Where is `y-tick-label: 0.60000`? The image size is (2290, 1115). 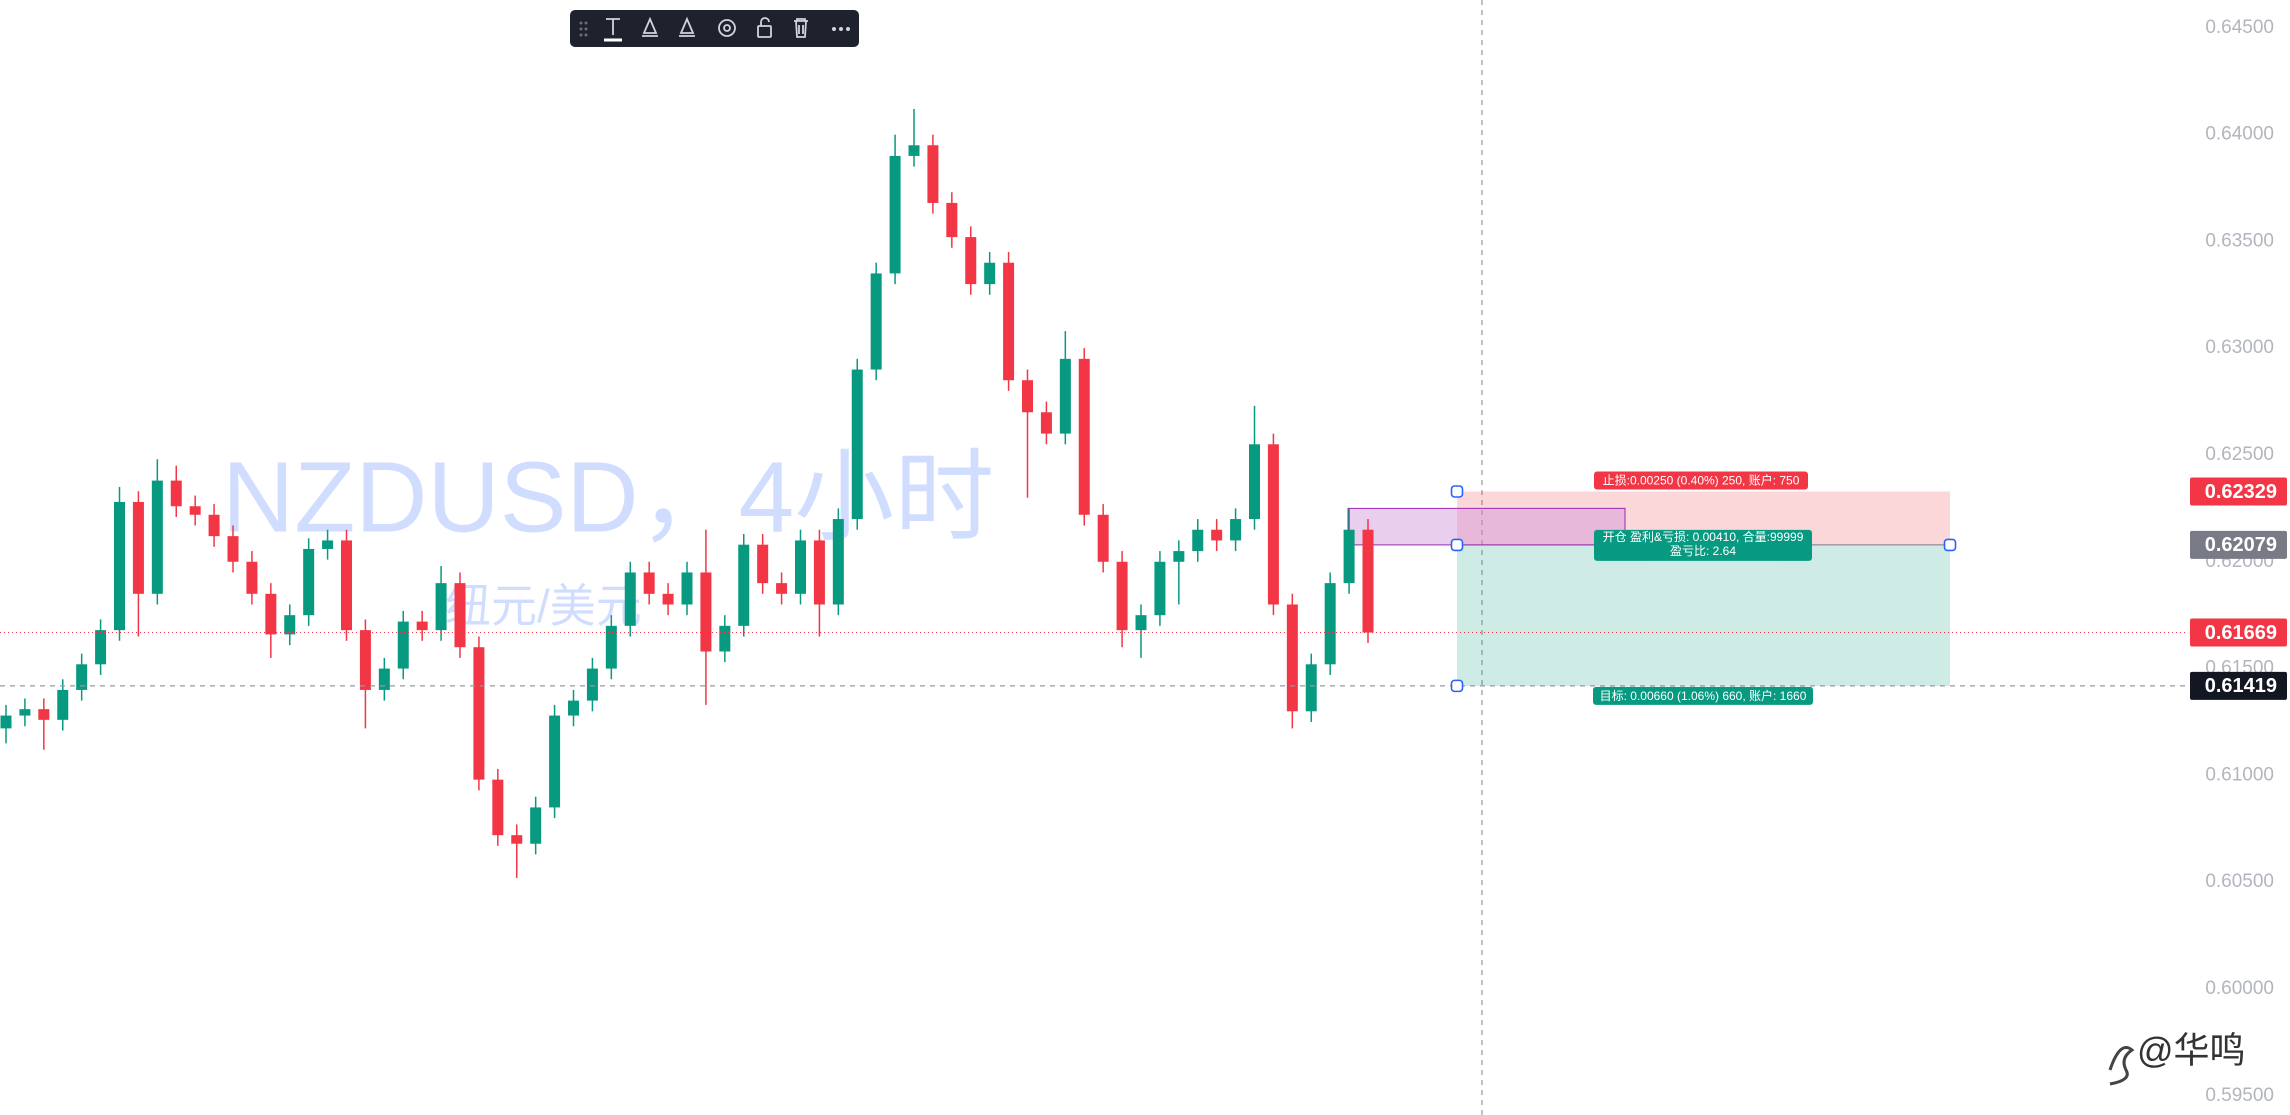
y-tick-label: 0.60000 is located at coordinates (2239, 988).